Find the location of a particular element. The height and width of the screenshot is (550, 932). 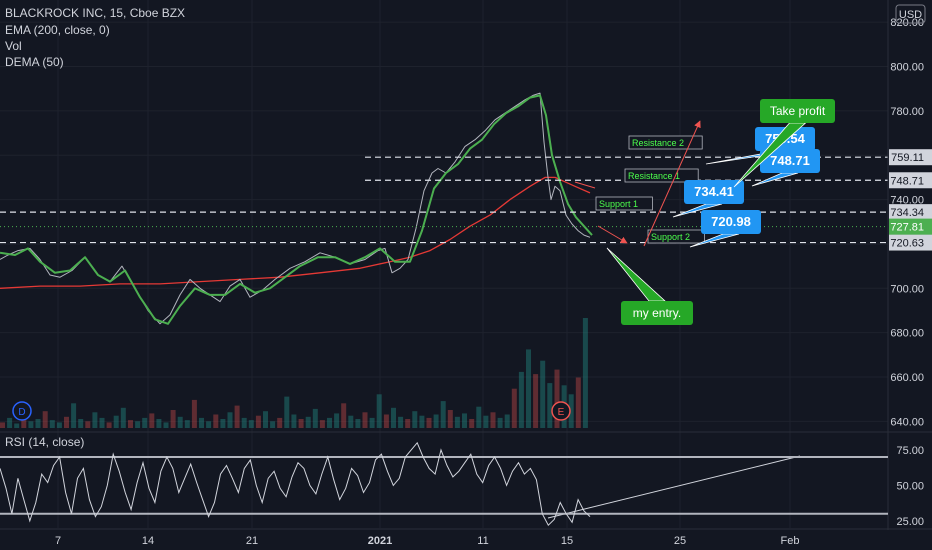

price-tick-label: 780.00 is located at coordinates (907, 112).